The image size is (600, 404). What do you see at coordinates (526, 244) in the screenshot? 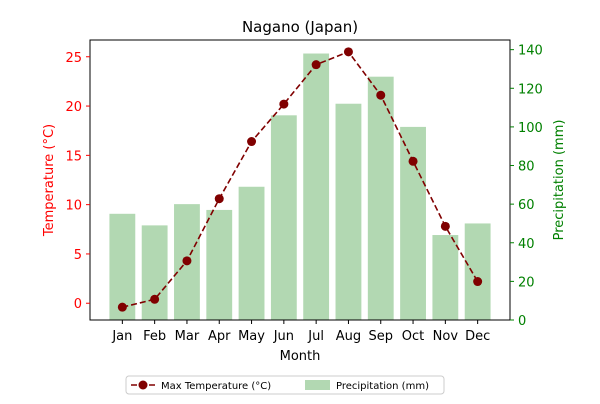
I see `y-right-tick-label: 40` at bounding box center [526, 244].